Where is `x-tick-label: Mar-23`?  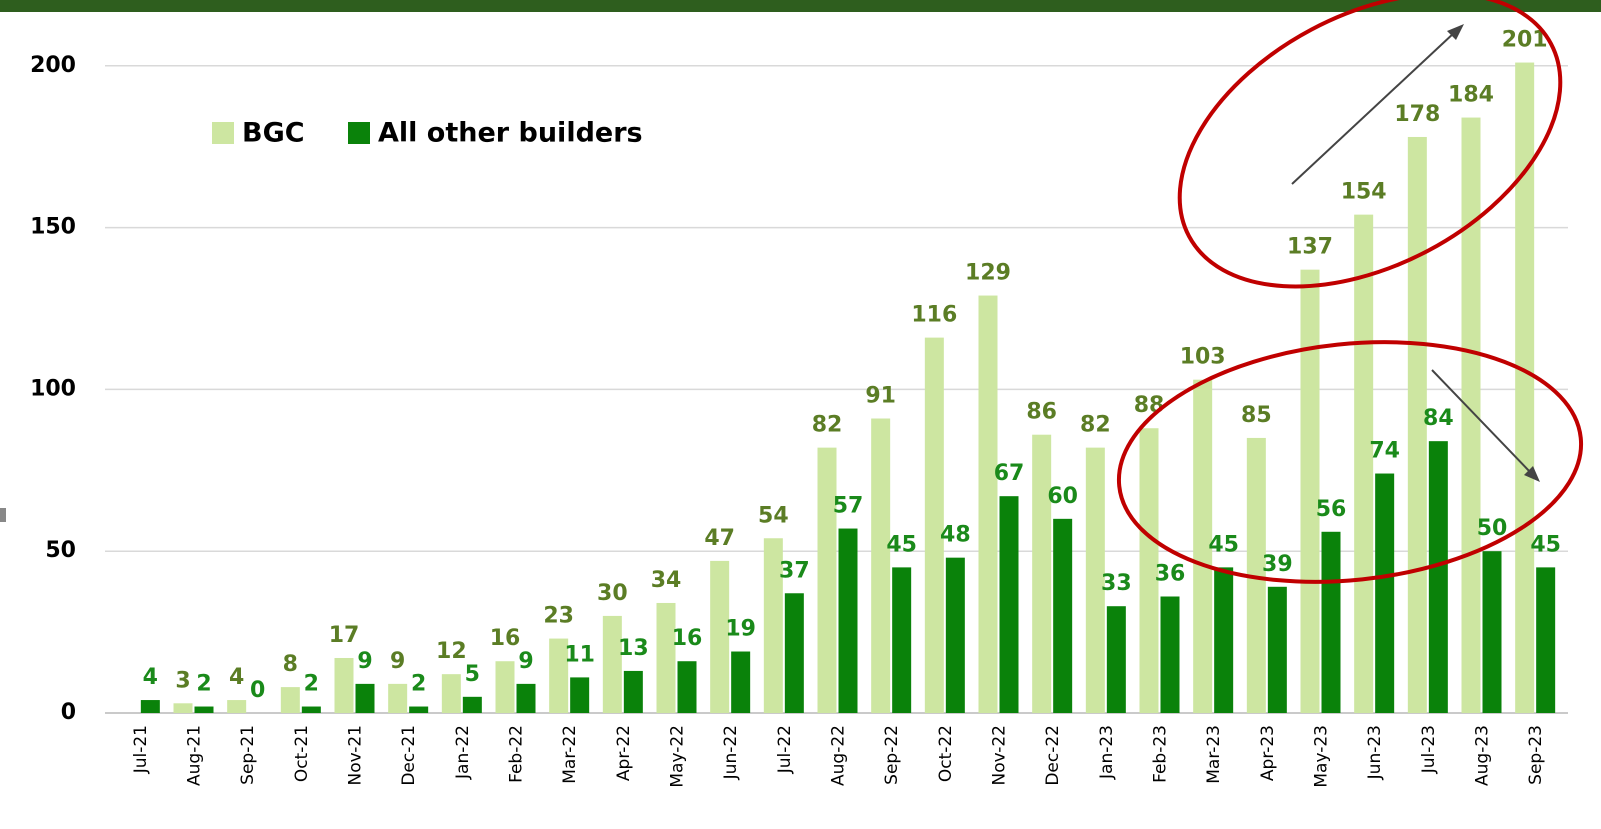
x-tick-label: Mar-23 is located at coordinates (1214, 754).